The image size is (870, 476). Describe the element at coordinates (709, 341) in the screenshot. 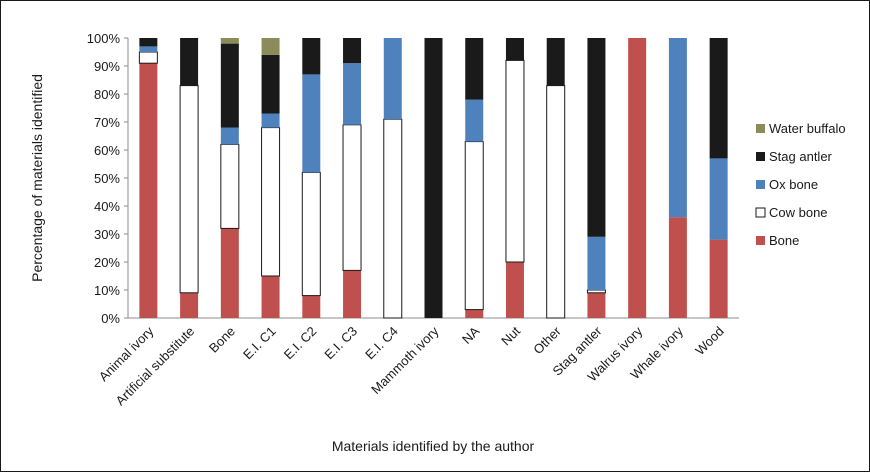

I see `x-tick-label: Wood` at that location.